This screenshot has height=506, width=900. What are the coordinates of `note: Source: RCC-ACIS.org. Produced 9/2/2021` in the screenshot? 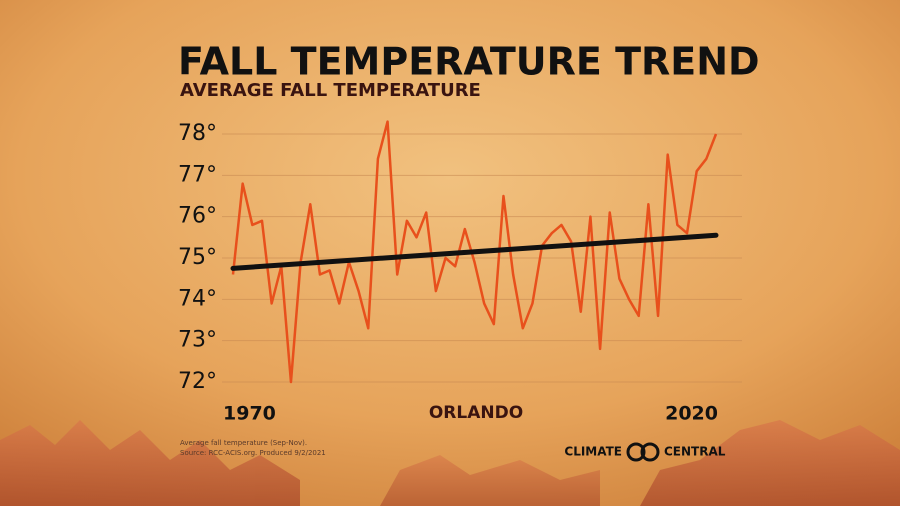 It's located at (253, 453).